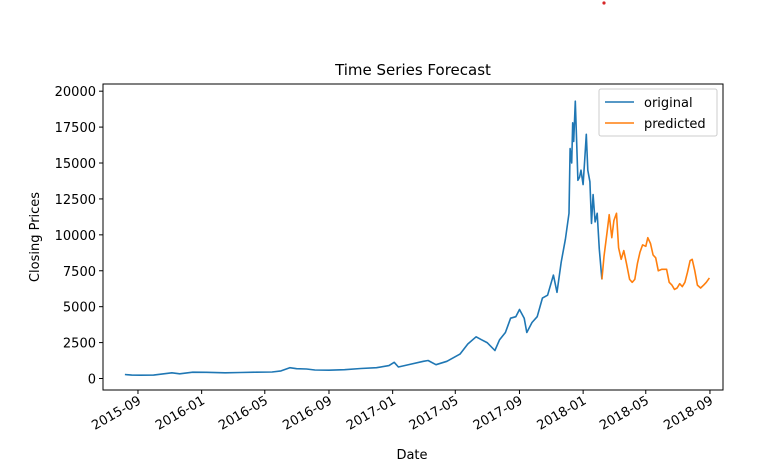  What do you see at coordinates (688, 413) in the screenshot?
I see `x-tick-label: 2018-09` at bounding box center [688, 413].